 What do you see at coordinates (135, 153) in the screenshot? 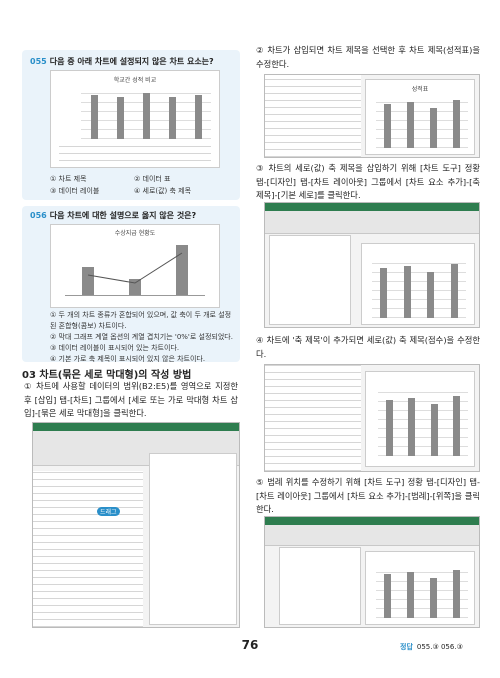
I see `data-table` at bounding box center [135, 153].